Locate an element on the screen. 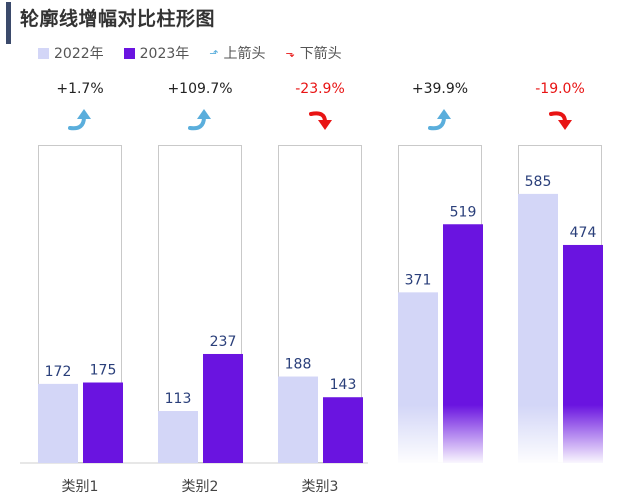 This screenshot has height=501, width=640. category-label-3: 类别3 is located at coordinates (320, 487).